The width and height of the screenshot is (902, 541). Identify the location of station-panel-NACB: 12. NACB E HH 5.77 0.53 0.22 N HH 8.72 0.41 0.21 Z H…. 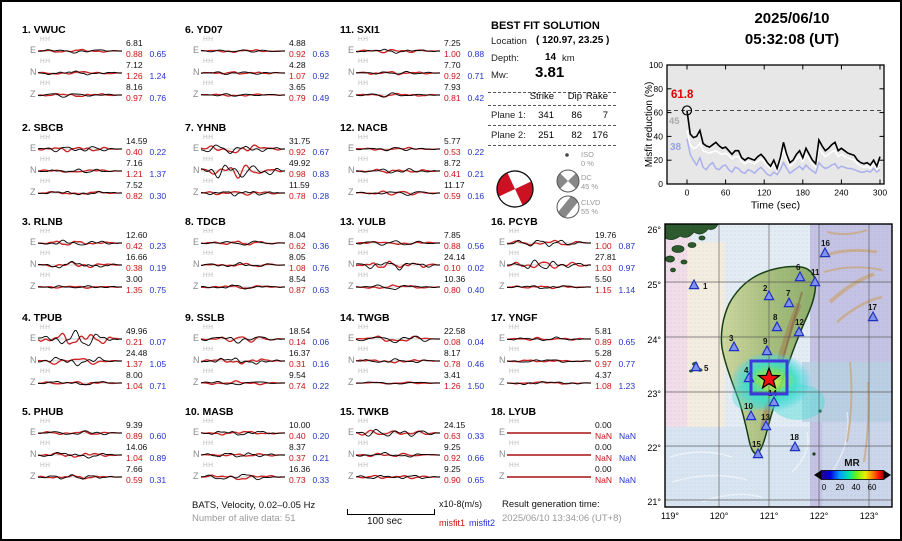
(421, 168).